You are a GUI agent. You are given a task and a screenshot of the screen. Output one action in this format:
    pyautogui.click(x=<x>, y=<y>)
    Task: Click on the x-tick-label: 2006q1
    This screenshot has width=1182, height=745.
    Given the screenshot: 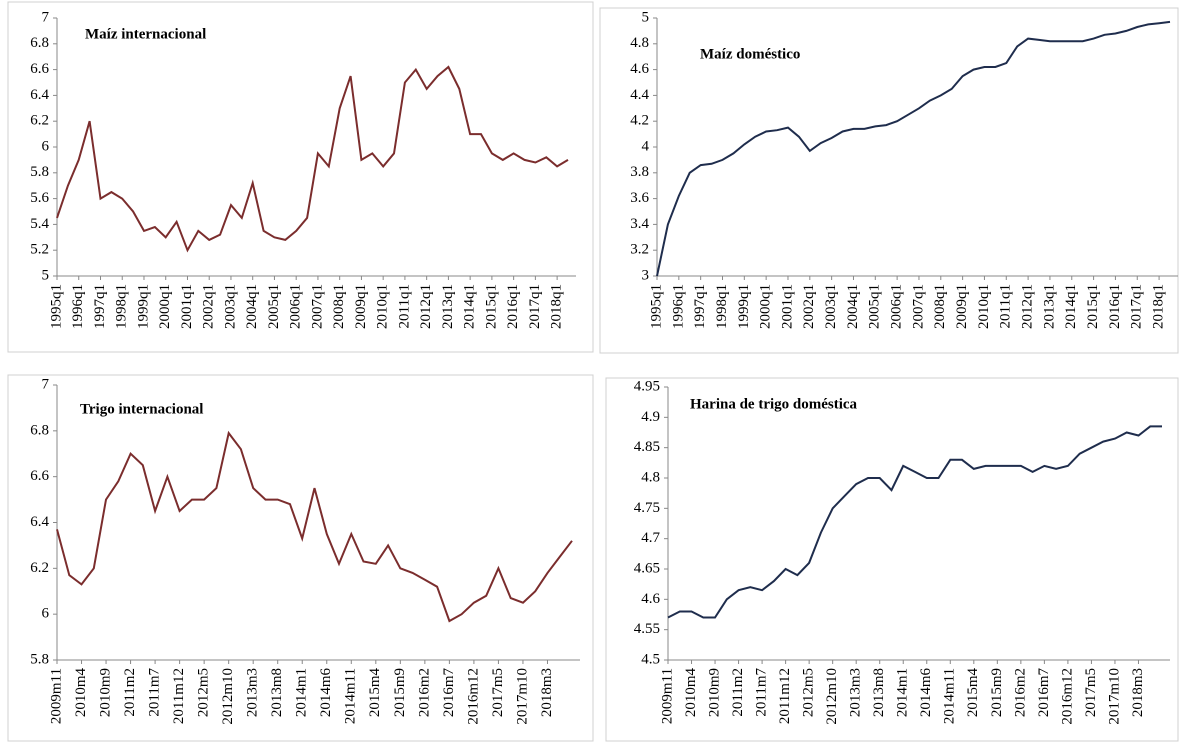 What is the action you would take?
    pyautogui.click(x=296, y=306)
    